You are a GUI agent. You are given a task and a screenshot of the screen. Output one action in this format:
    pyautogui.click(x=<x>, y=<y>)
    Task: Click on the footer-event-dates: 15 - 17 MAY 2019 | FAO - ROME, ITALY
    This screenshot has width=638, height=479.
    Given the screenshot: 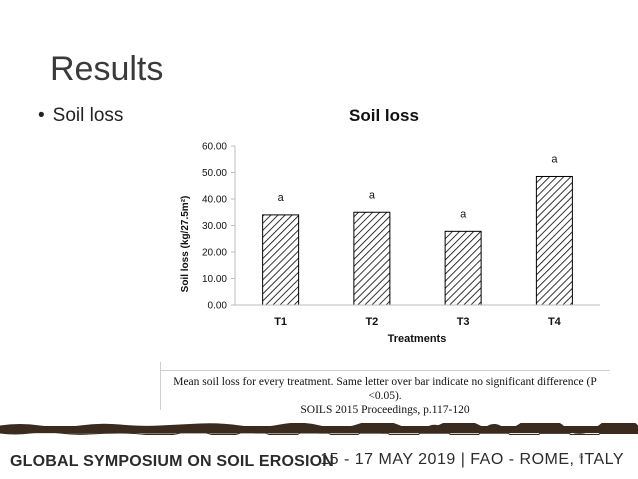 What is the action you would take?
    pyautogui.click(x=472, y=459)
    